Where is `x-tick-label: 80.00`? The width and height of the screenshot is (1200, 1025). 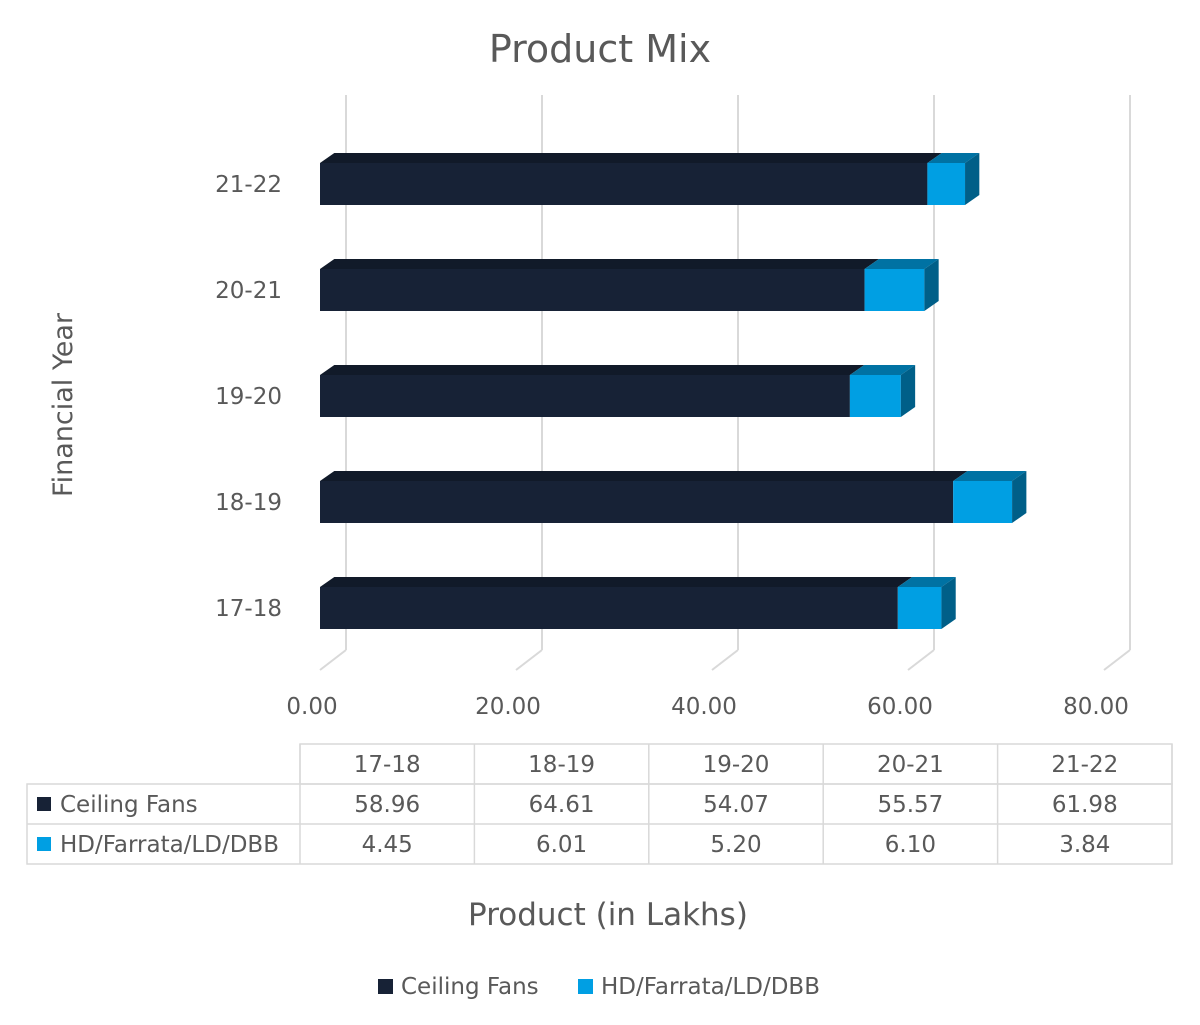
x-tick-label: 80.00 is located at coordinates (1096, 707).